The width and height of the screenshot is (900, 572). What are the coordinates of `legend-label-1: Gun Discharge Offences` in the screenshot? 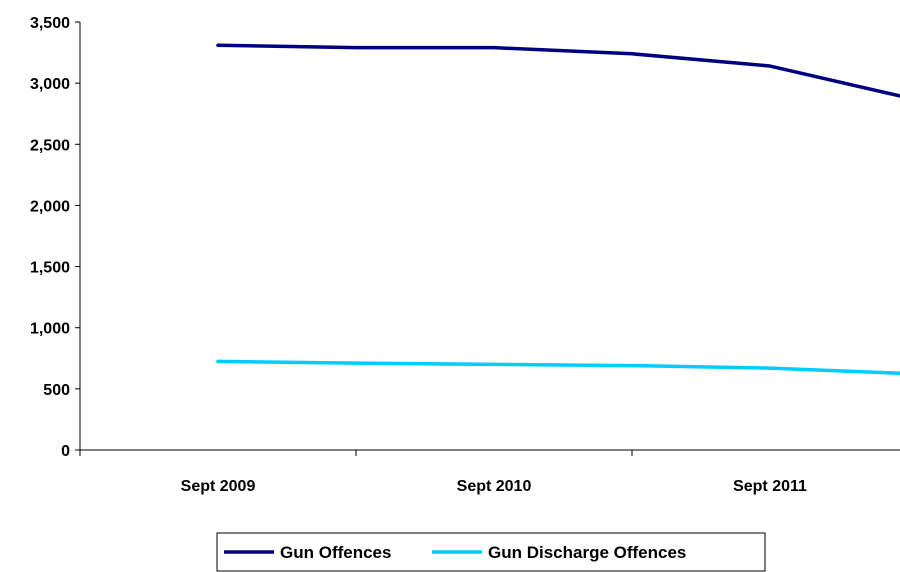 It's located at (587, 552).